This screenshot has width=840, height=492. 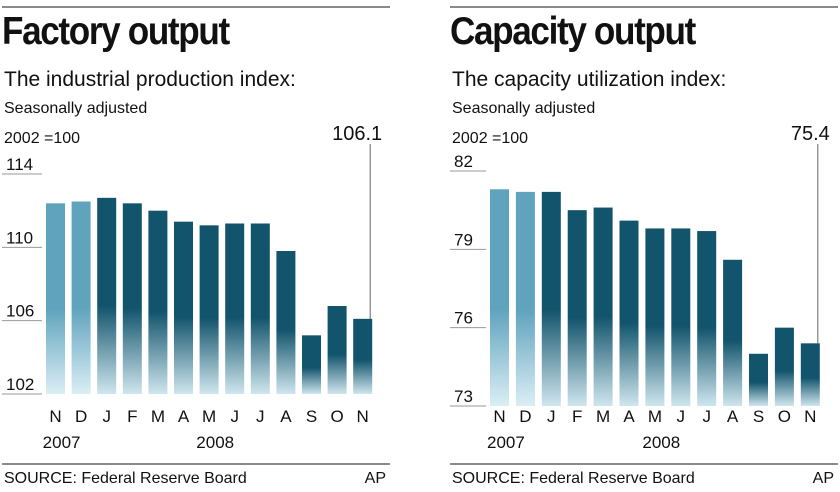 What do you see at coordinates (573, 31) in the screenshot?
I see `chart-title: Capacity output` at bounding box center [573, 31].